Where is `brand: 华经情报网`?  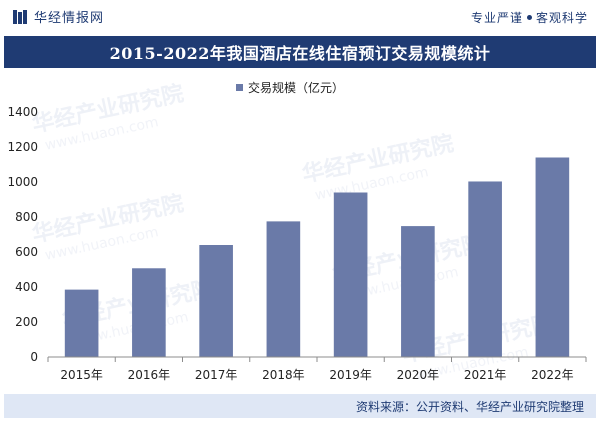
brand: 华经情报网 is located at coordinates (58, 16).